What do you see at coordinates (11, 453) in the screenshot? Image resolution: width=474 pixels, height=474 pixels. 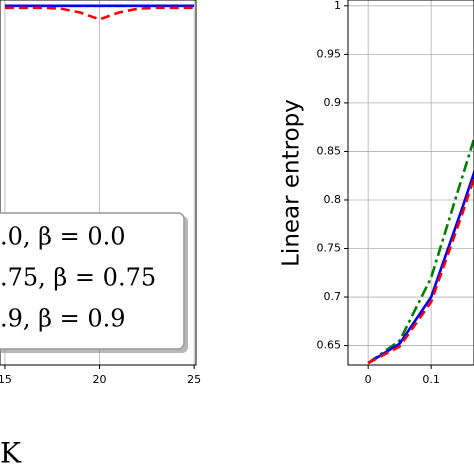 I see `x-axis-label: K` at bounding box center [11, 453].